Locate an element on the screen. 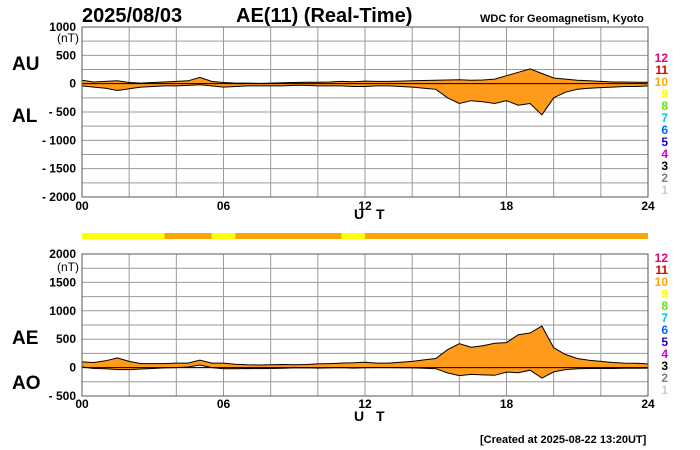 The width and height of the screenshot is (700, 450). y-tick-label: 2000 is located at coordinates (62, 254).